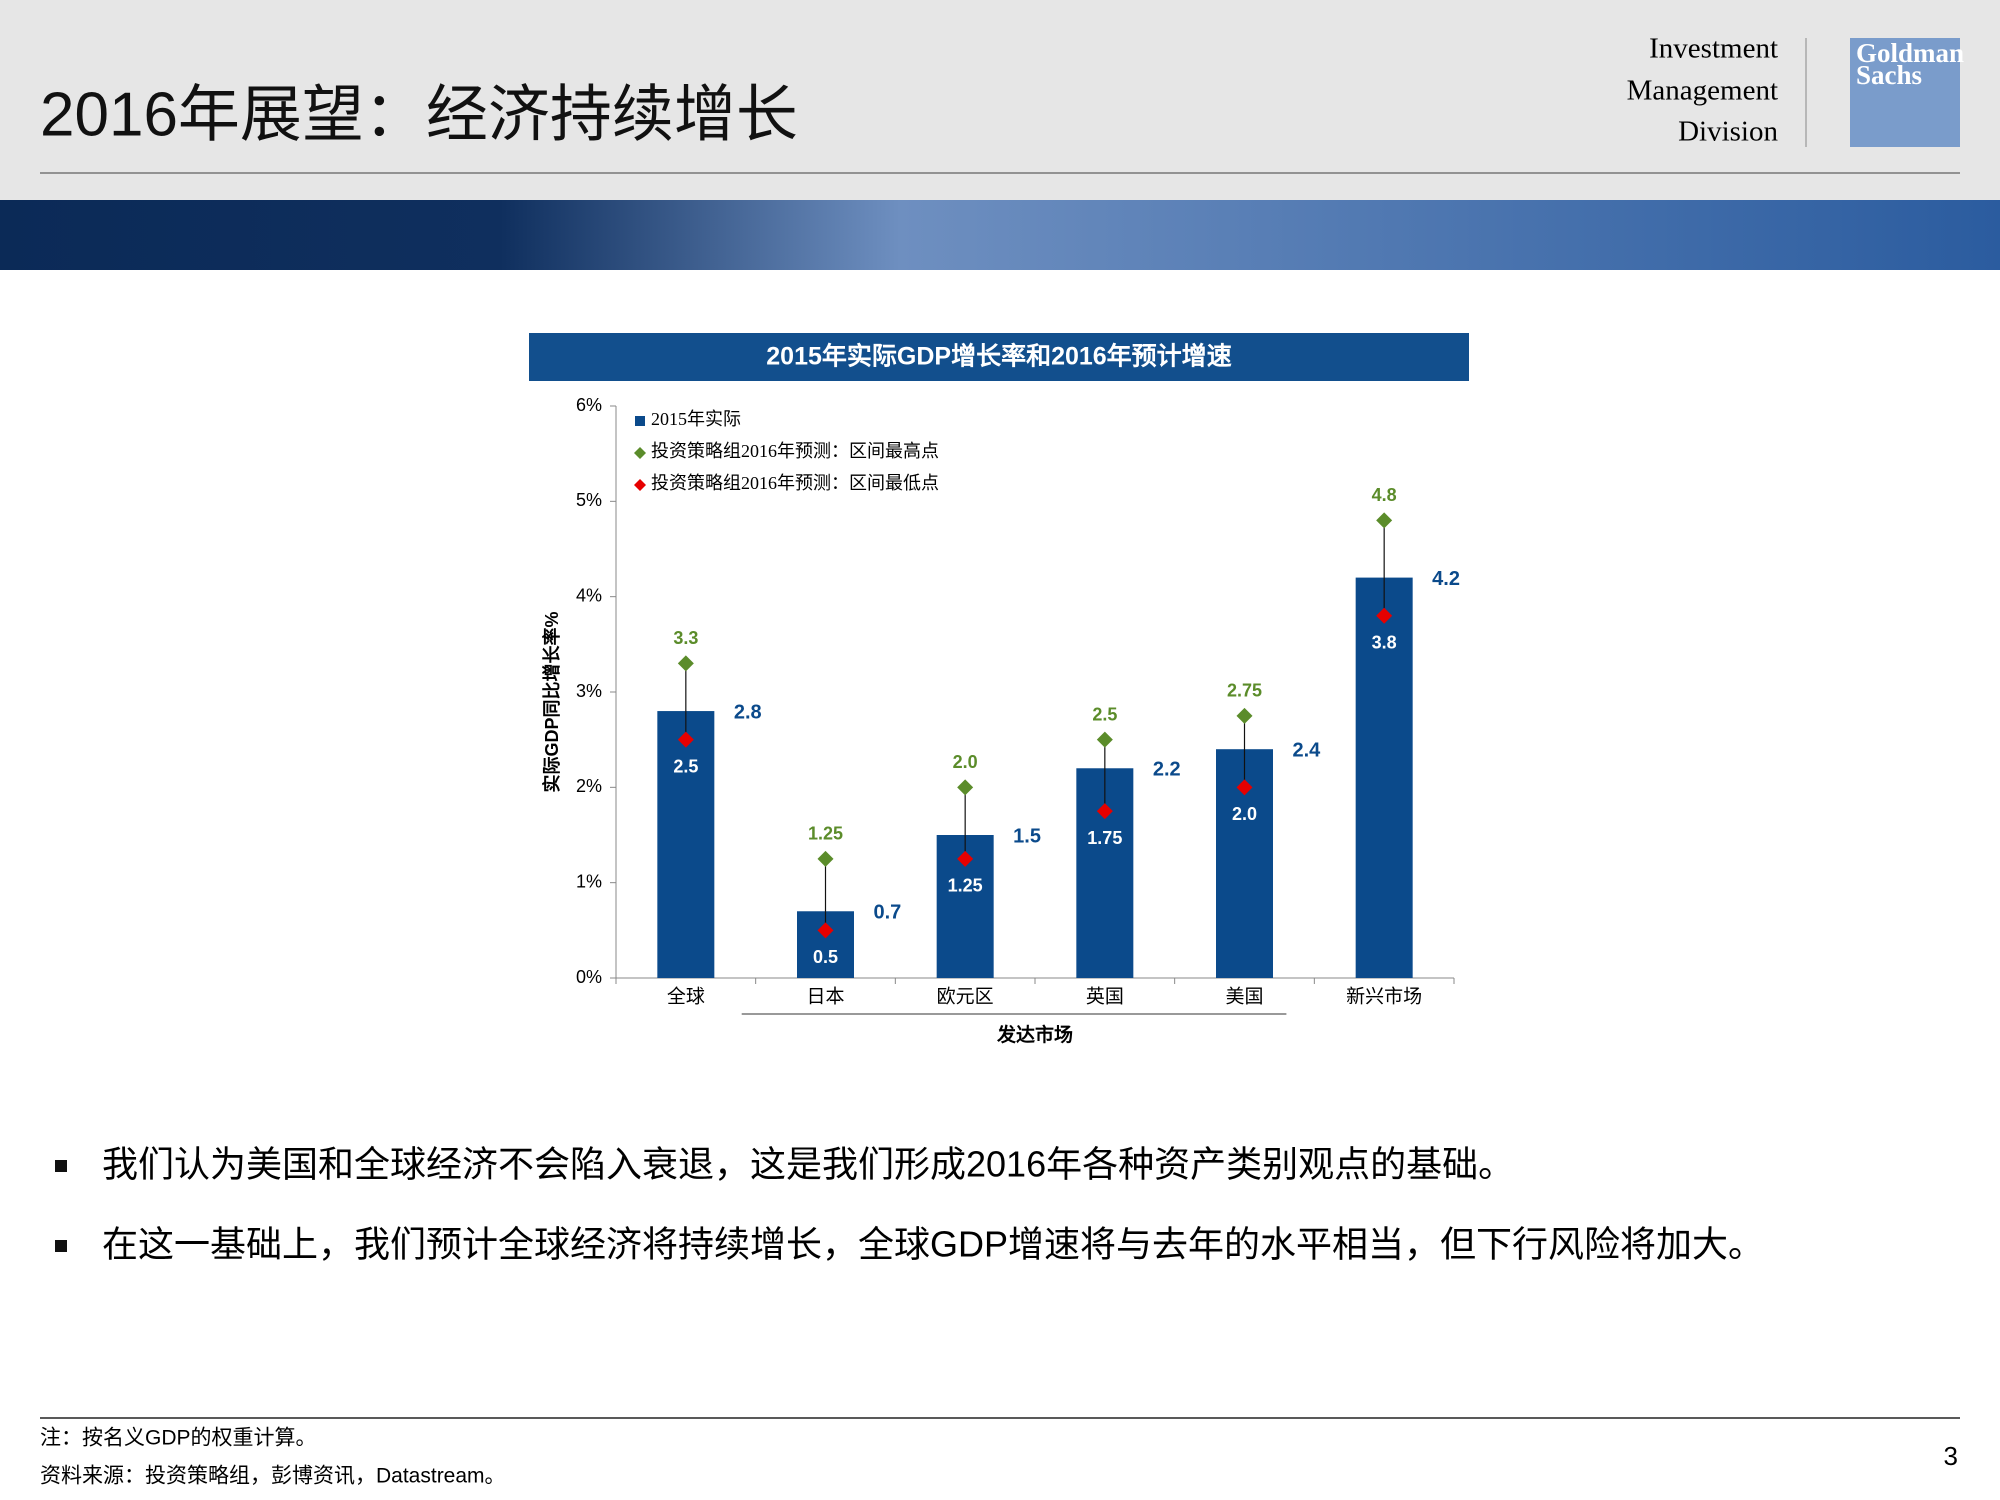 The height and width of the screenshot is (1500, 2000). Describe the element at coordinates (1034, 1034) in the screenshot. I see `group-label: 发达市场` at that location.